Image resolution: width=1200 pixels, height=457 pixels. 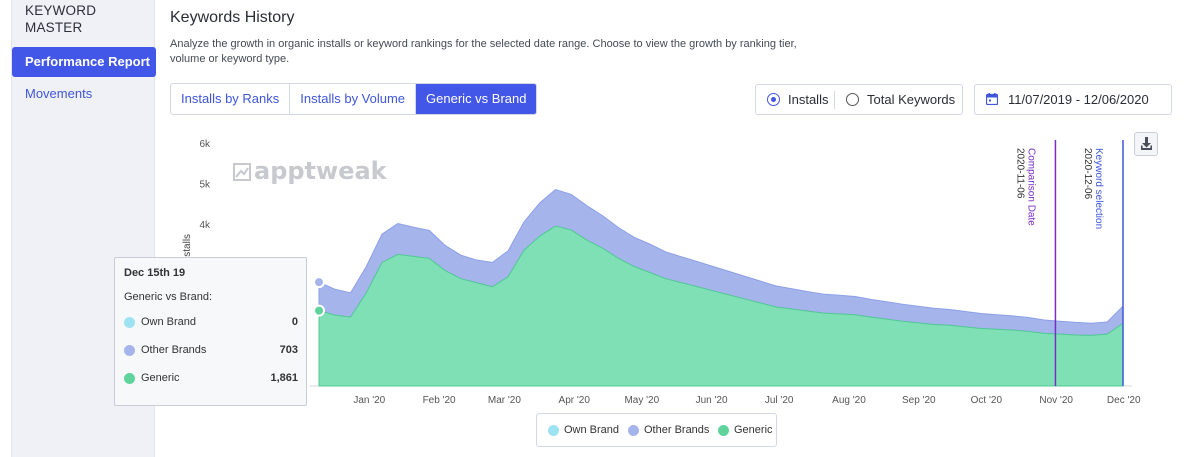 I want to click on apptweak-logo-icon, so click(x=242, y=172).